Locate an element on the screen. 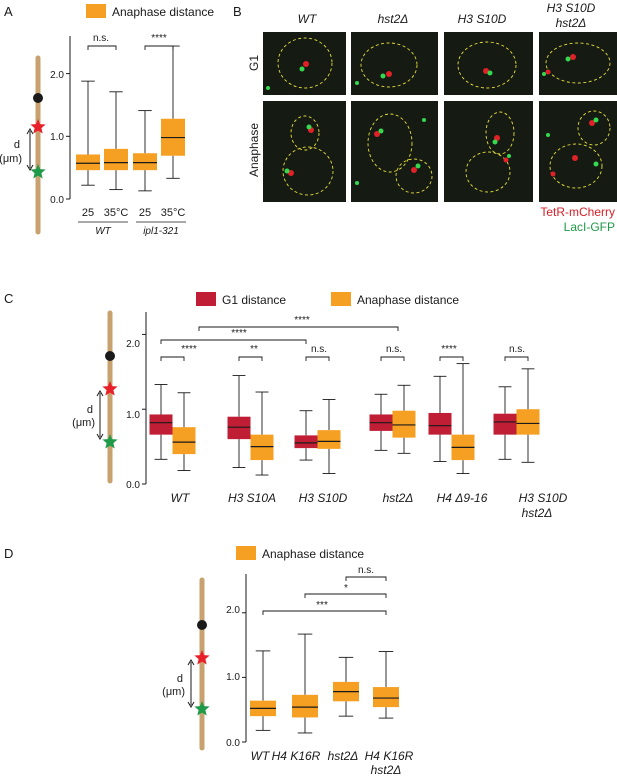  fluorescent-foci is located at coordinates (432, 119).